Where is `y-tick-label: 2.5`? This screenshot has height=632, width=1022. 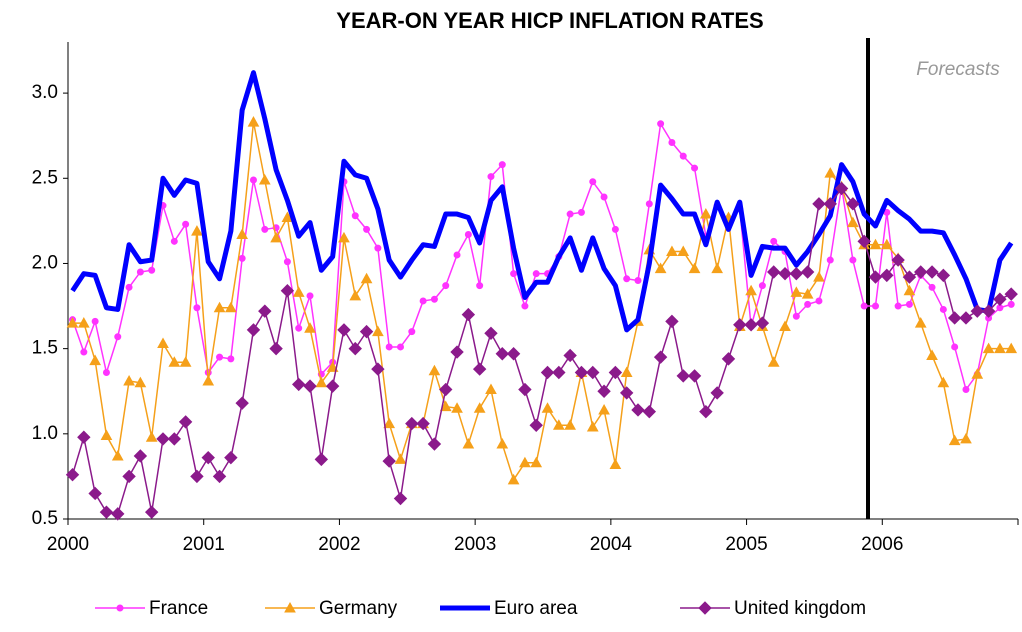 y-tick-label: 2.5 is located at coordinates (45, 177).